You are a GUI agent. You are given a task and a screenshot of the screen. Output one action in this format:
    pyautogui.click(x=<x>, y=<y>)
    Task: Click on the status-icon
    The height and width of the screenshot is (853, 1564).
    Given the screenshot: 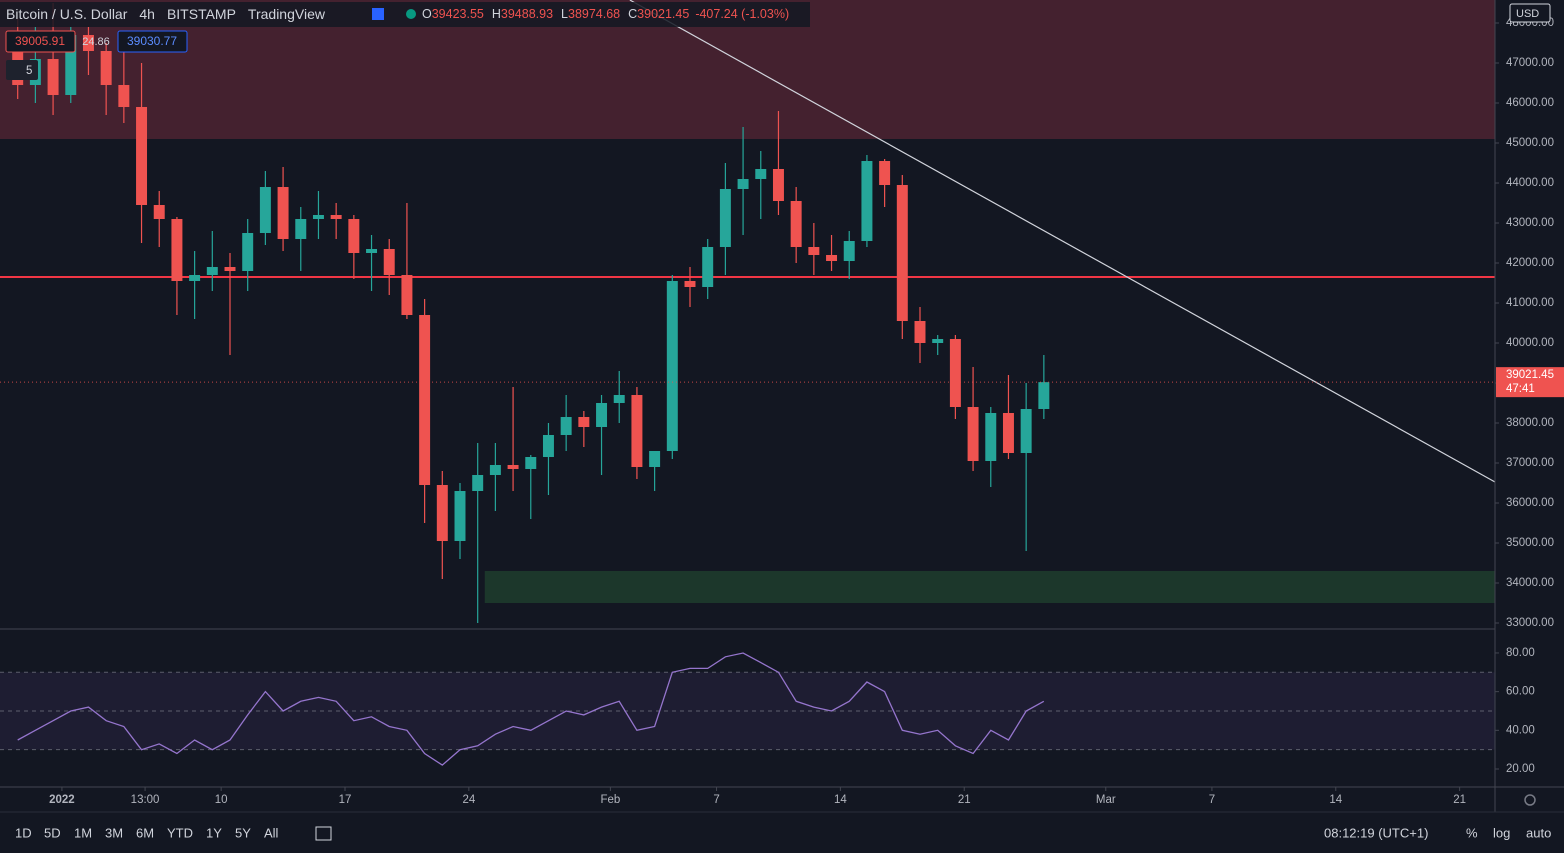 What is the action you would take?
    pyautogui.click(x=411, y=14)
    